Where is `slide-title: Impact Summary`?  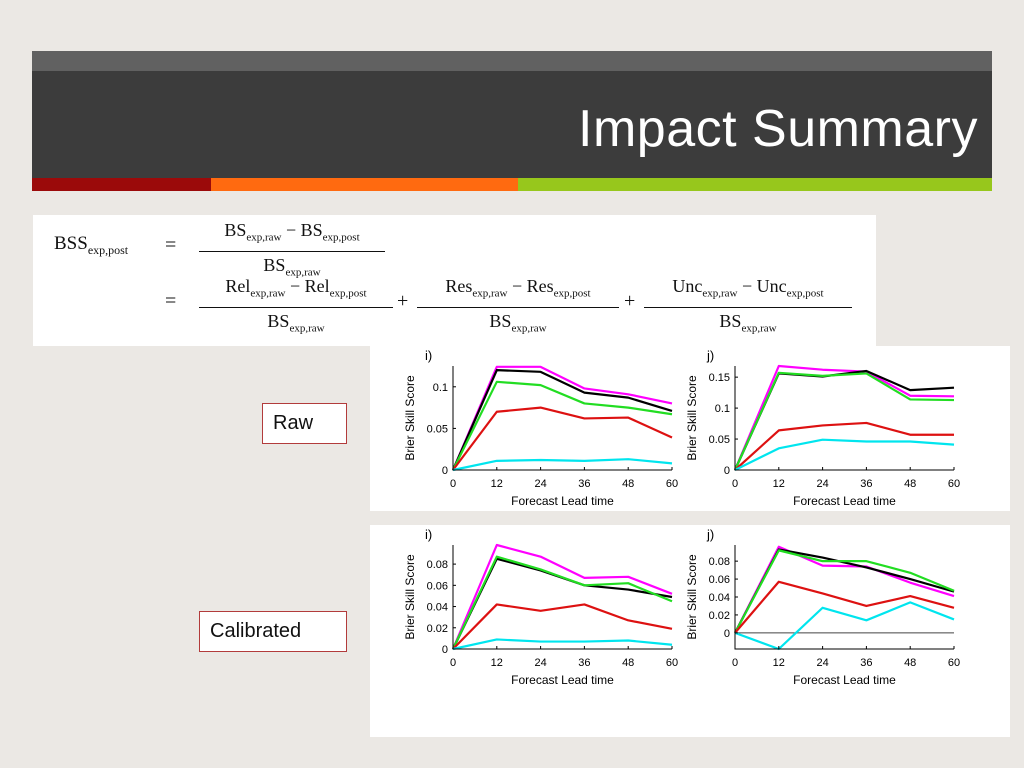
slide-title: Impact Summary is located at coordinates (778, 129).